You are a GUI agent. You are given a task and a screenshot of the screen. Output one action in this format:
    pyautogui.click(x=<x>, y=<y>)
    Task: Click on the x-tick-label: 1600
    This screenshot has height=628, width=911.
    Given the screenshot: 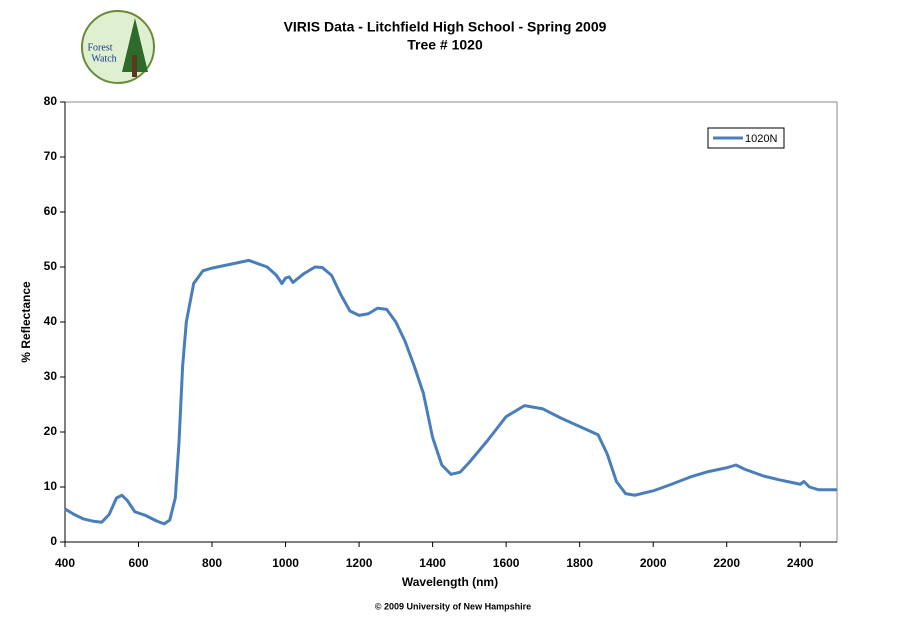 What is the action you would take?
    pyautogui.click(x=506, y=563)
    